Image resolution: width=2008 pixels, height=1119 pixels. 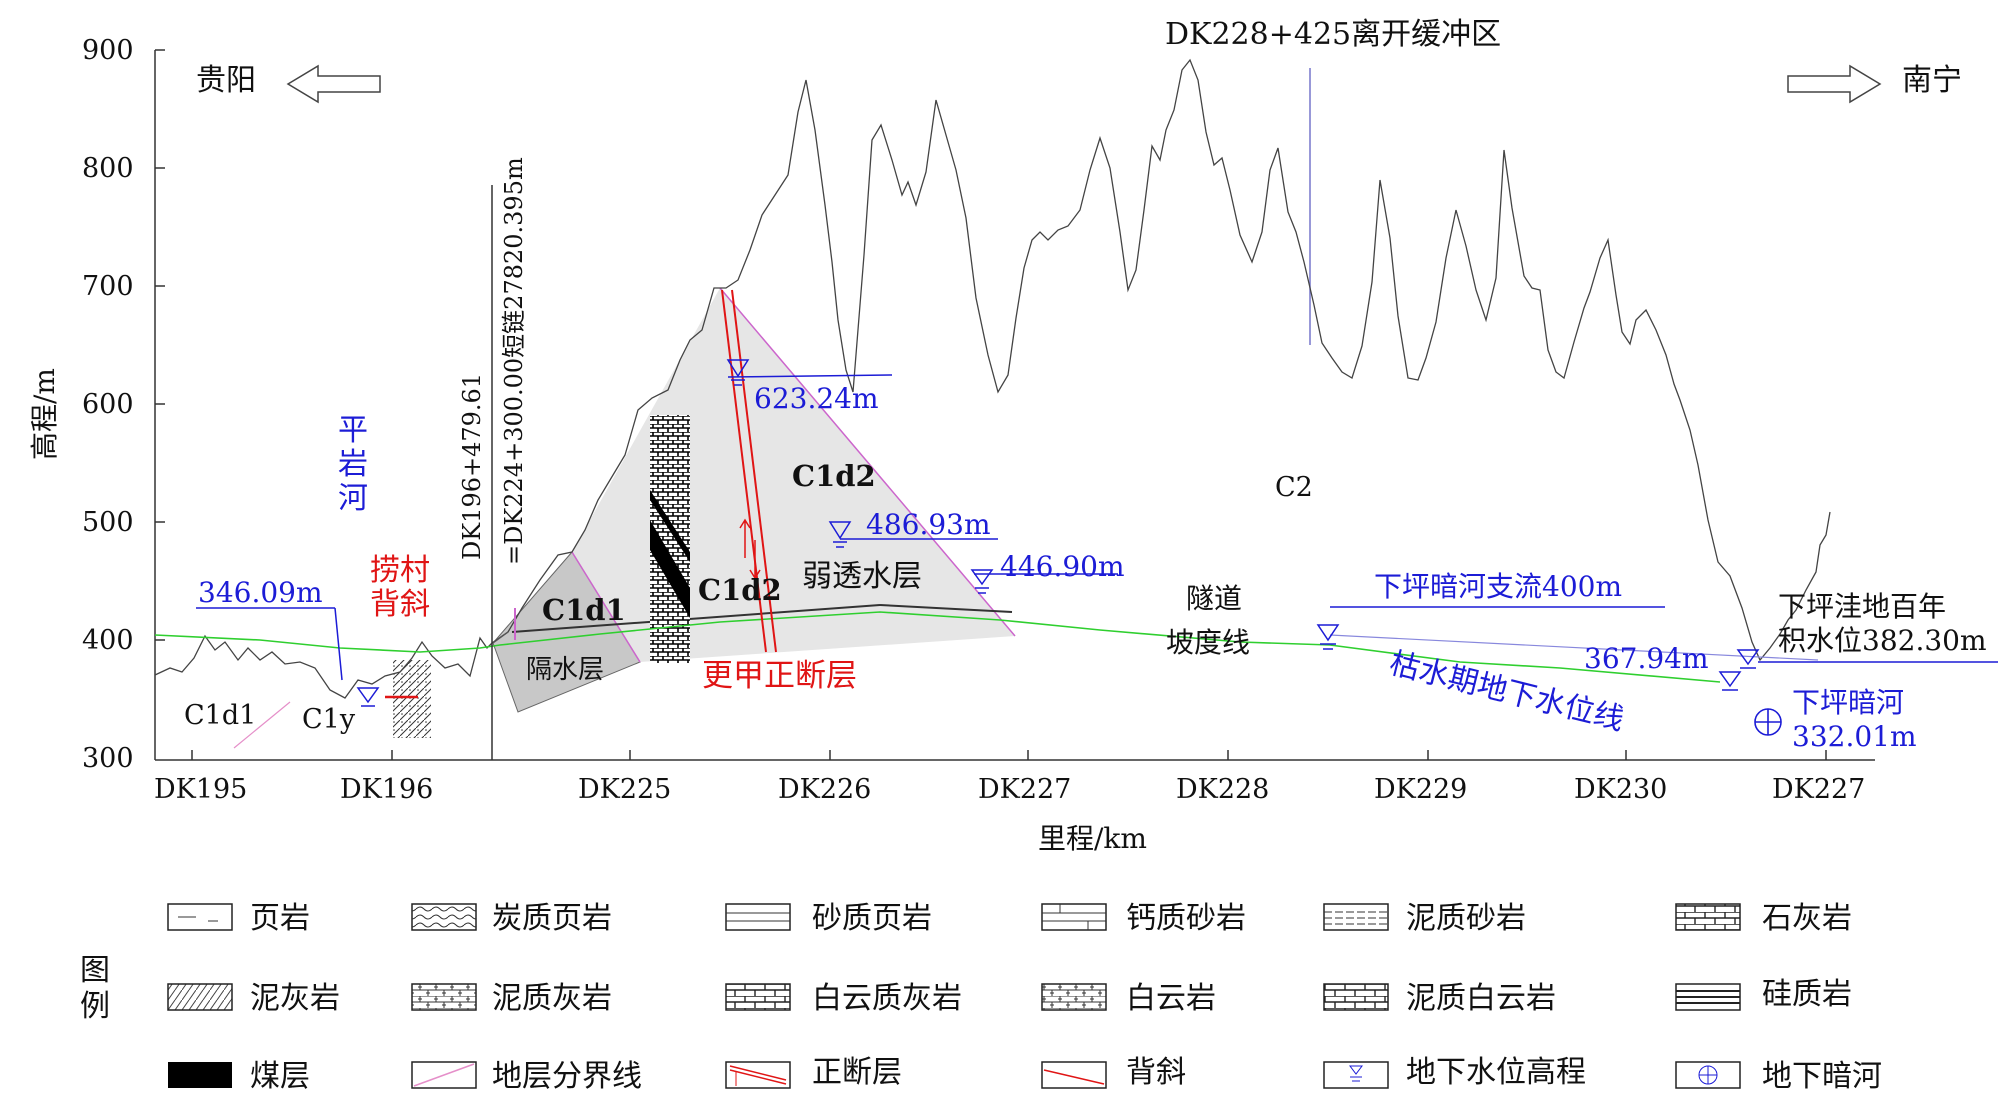 I want to click on argillaceous-limestone-icon, so click(x=444, y=997).